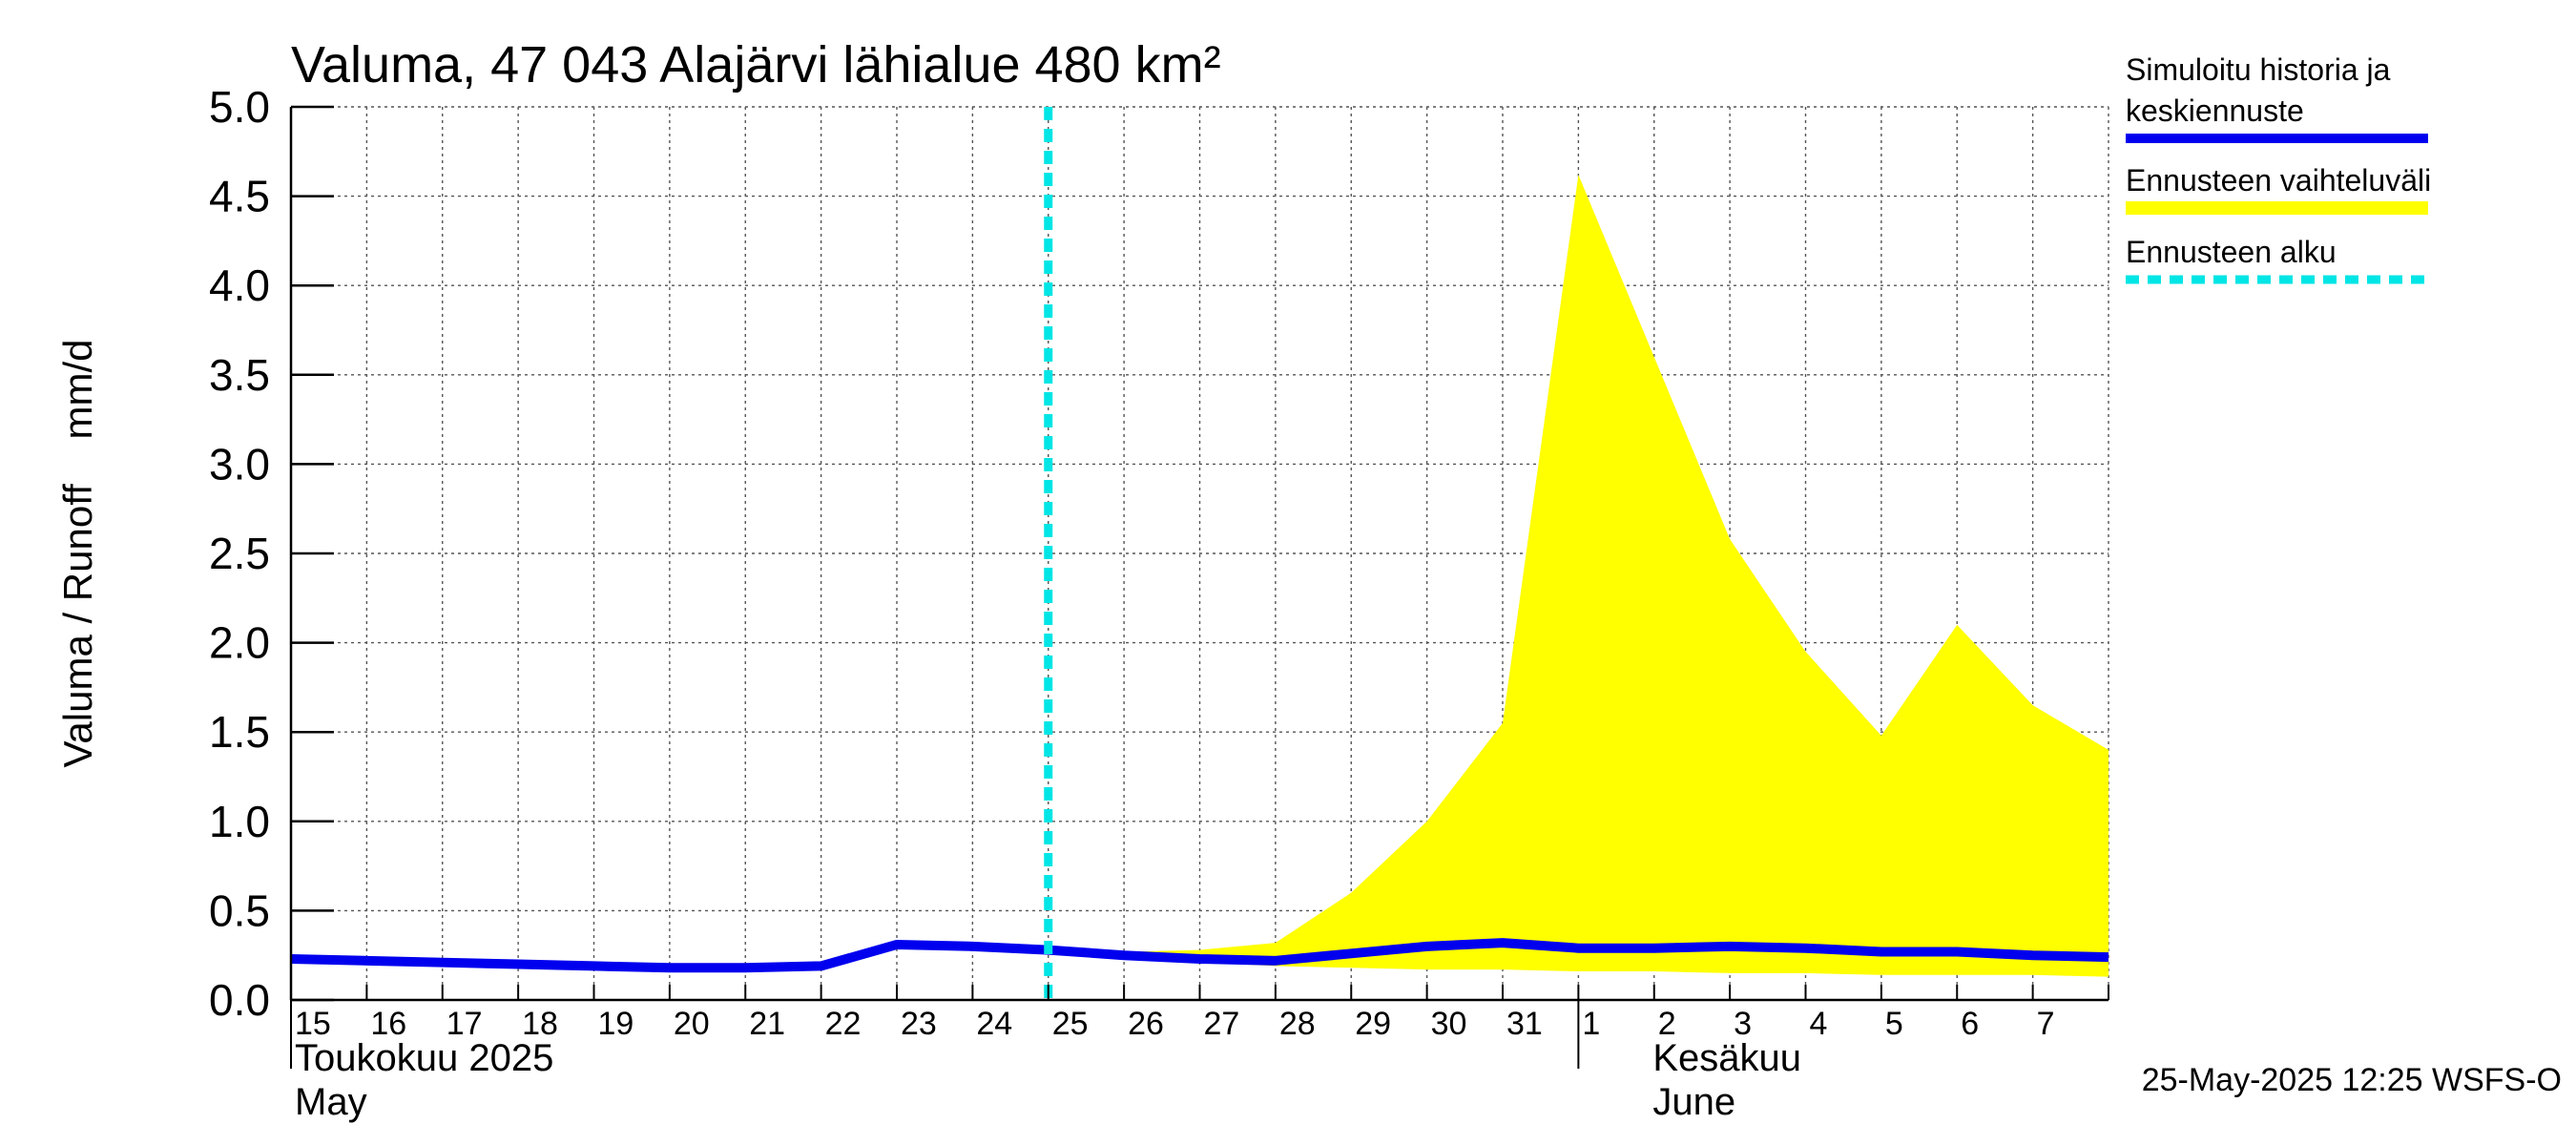 The image size is (2576, 1145). Describe the element at coordinates (994, 1024) in the screenshot. I see `x-tick-label: 24` at that location.